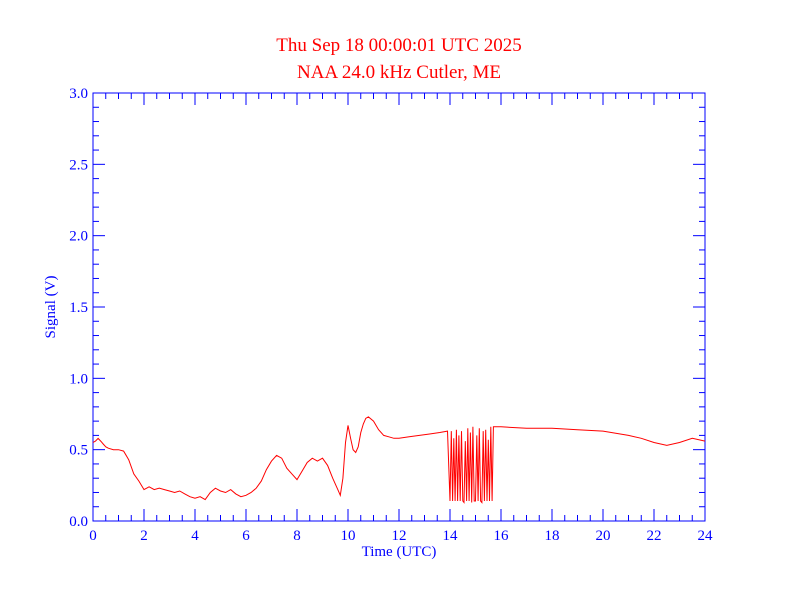 This screenshot has width=792, height=612. I want to click on x-tick-label: 10, so click(348, 536).